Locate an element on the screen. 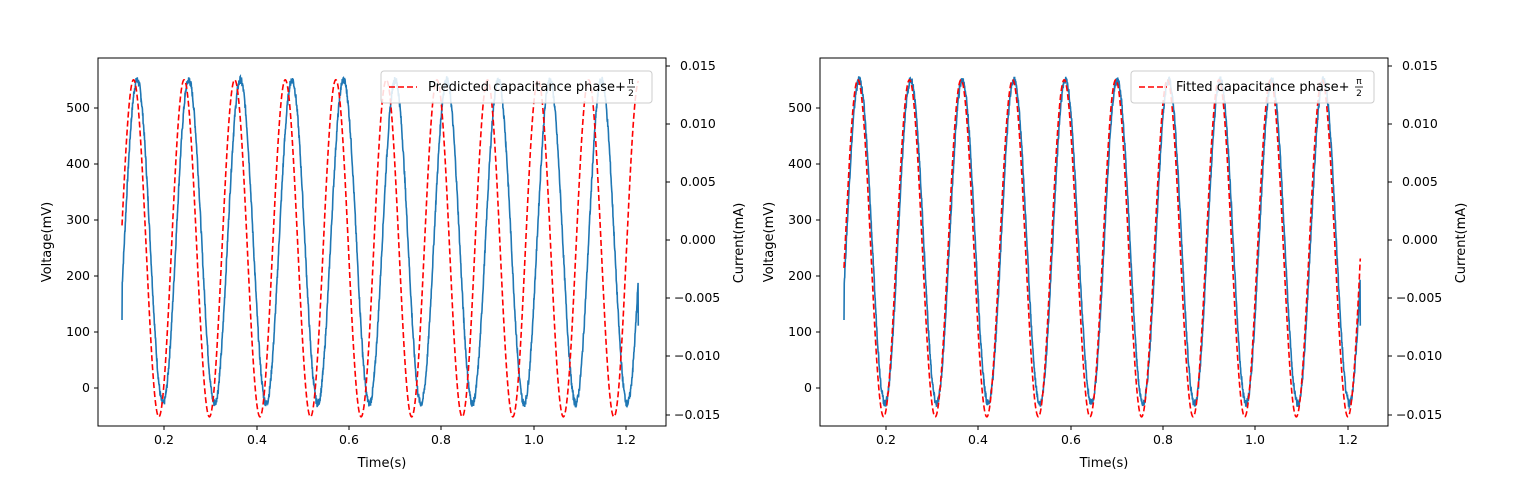 Image resolution: width=1519 pixels, height=480 pixels. x-tick-left: 1.2 is located at coordinates (626, 436).